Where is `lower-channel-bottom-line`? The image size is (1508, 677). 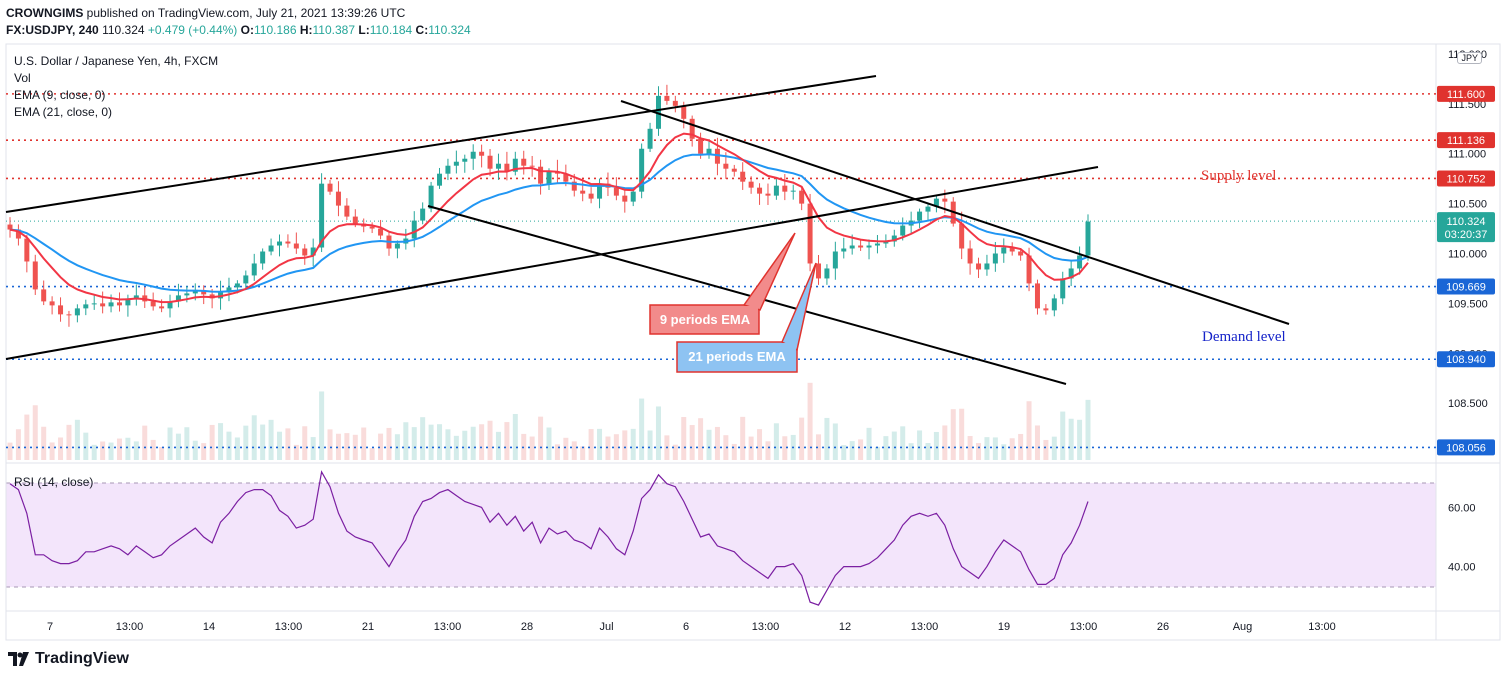
lower-channel-bottom-line is located at coordinates (747, 295).